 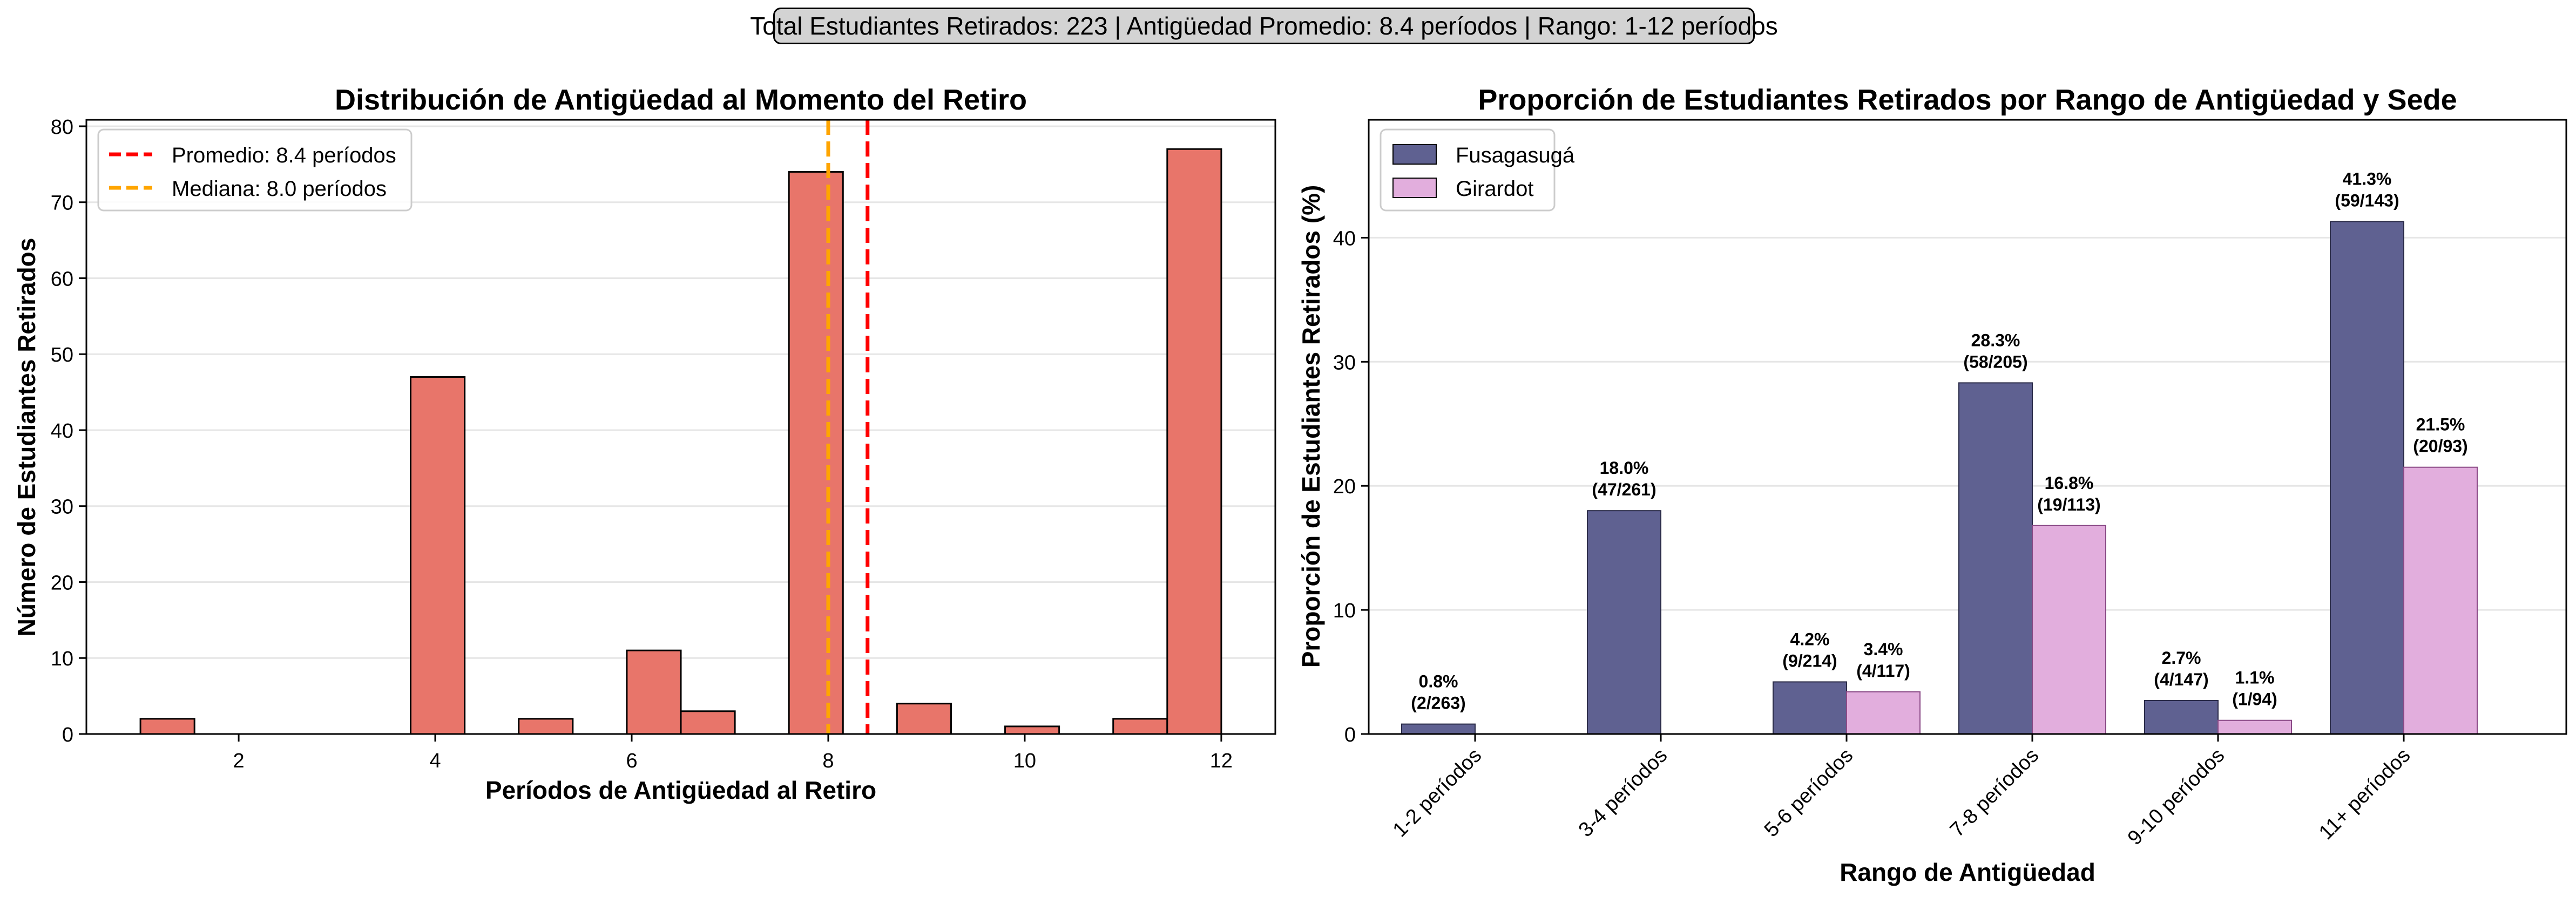 I want to click on histogram-x-axis-label: Períodos de Antigüedad al Retiro, so click(x=680, y=790).